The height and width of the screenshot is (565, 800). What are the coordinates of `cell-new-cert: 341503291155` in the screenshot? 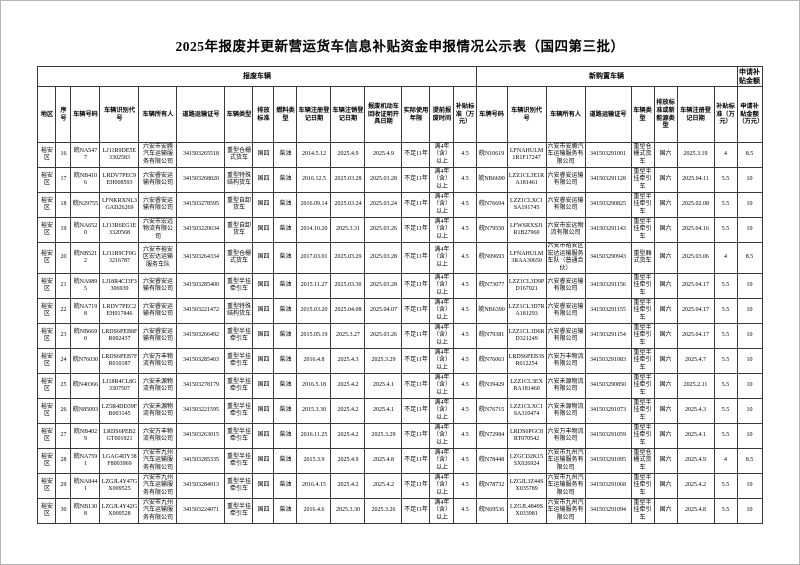 It's located at (608, 311).